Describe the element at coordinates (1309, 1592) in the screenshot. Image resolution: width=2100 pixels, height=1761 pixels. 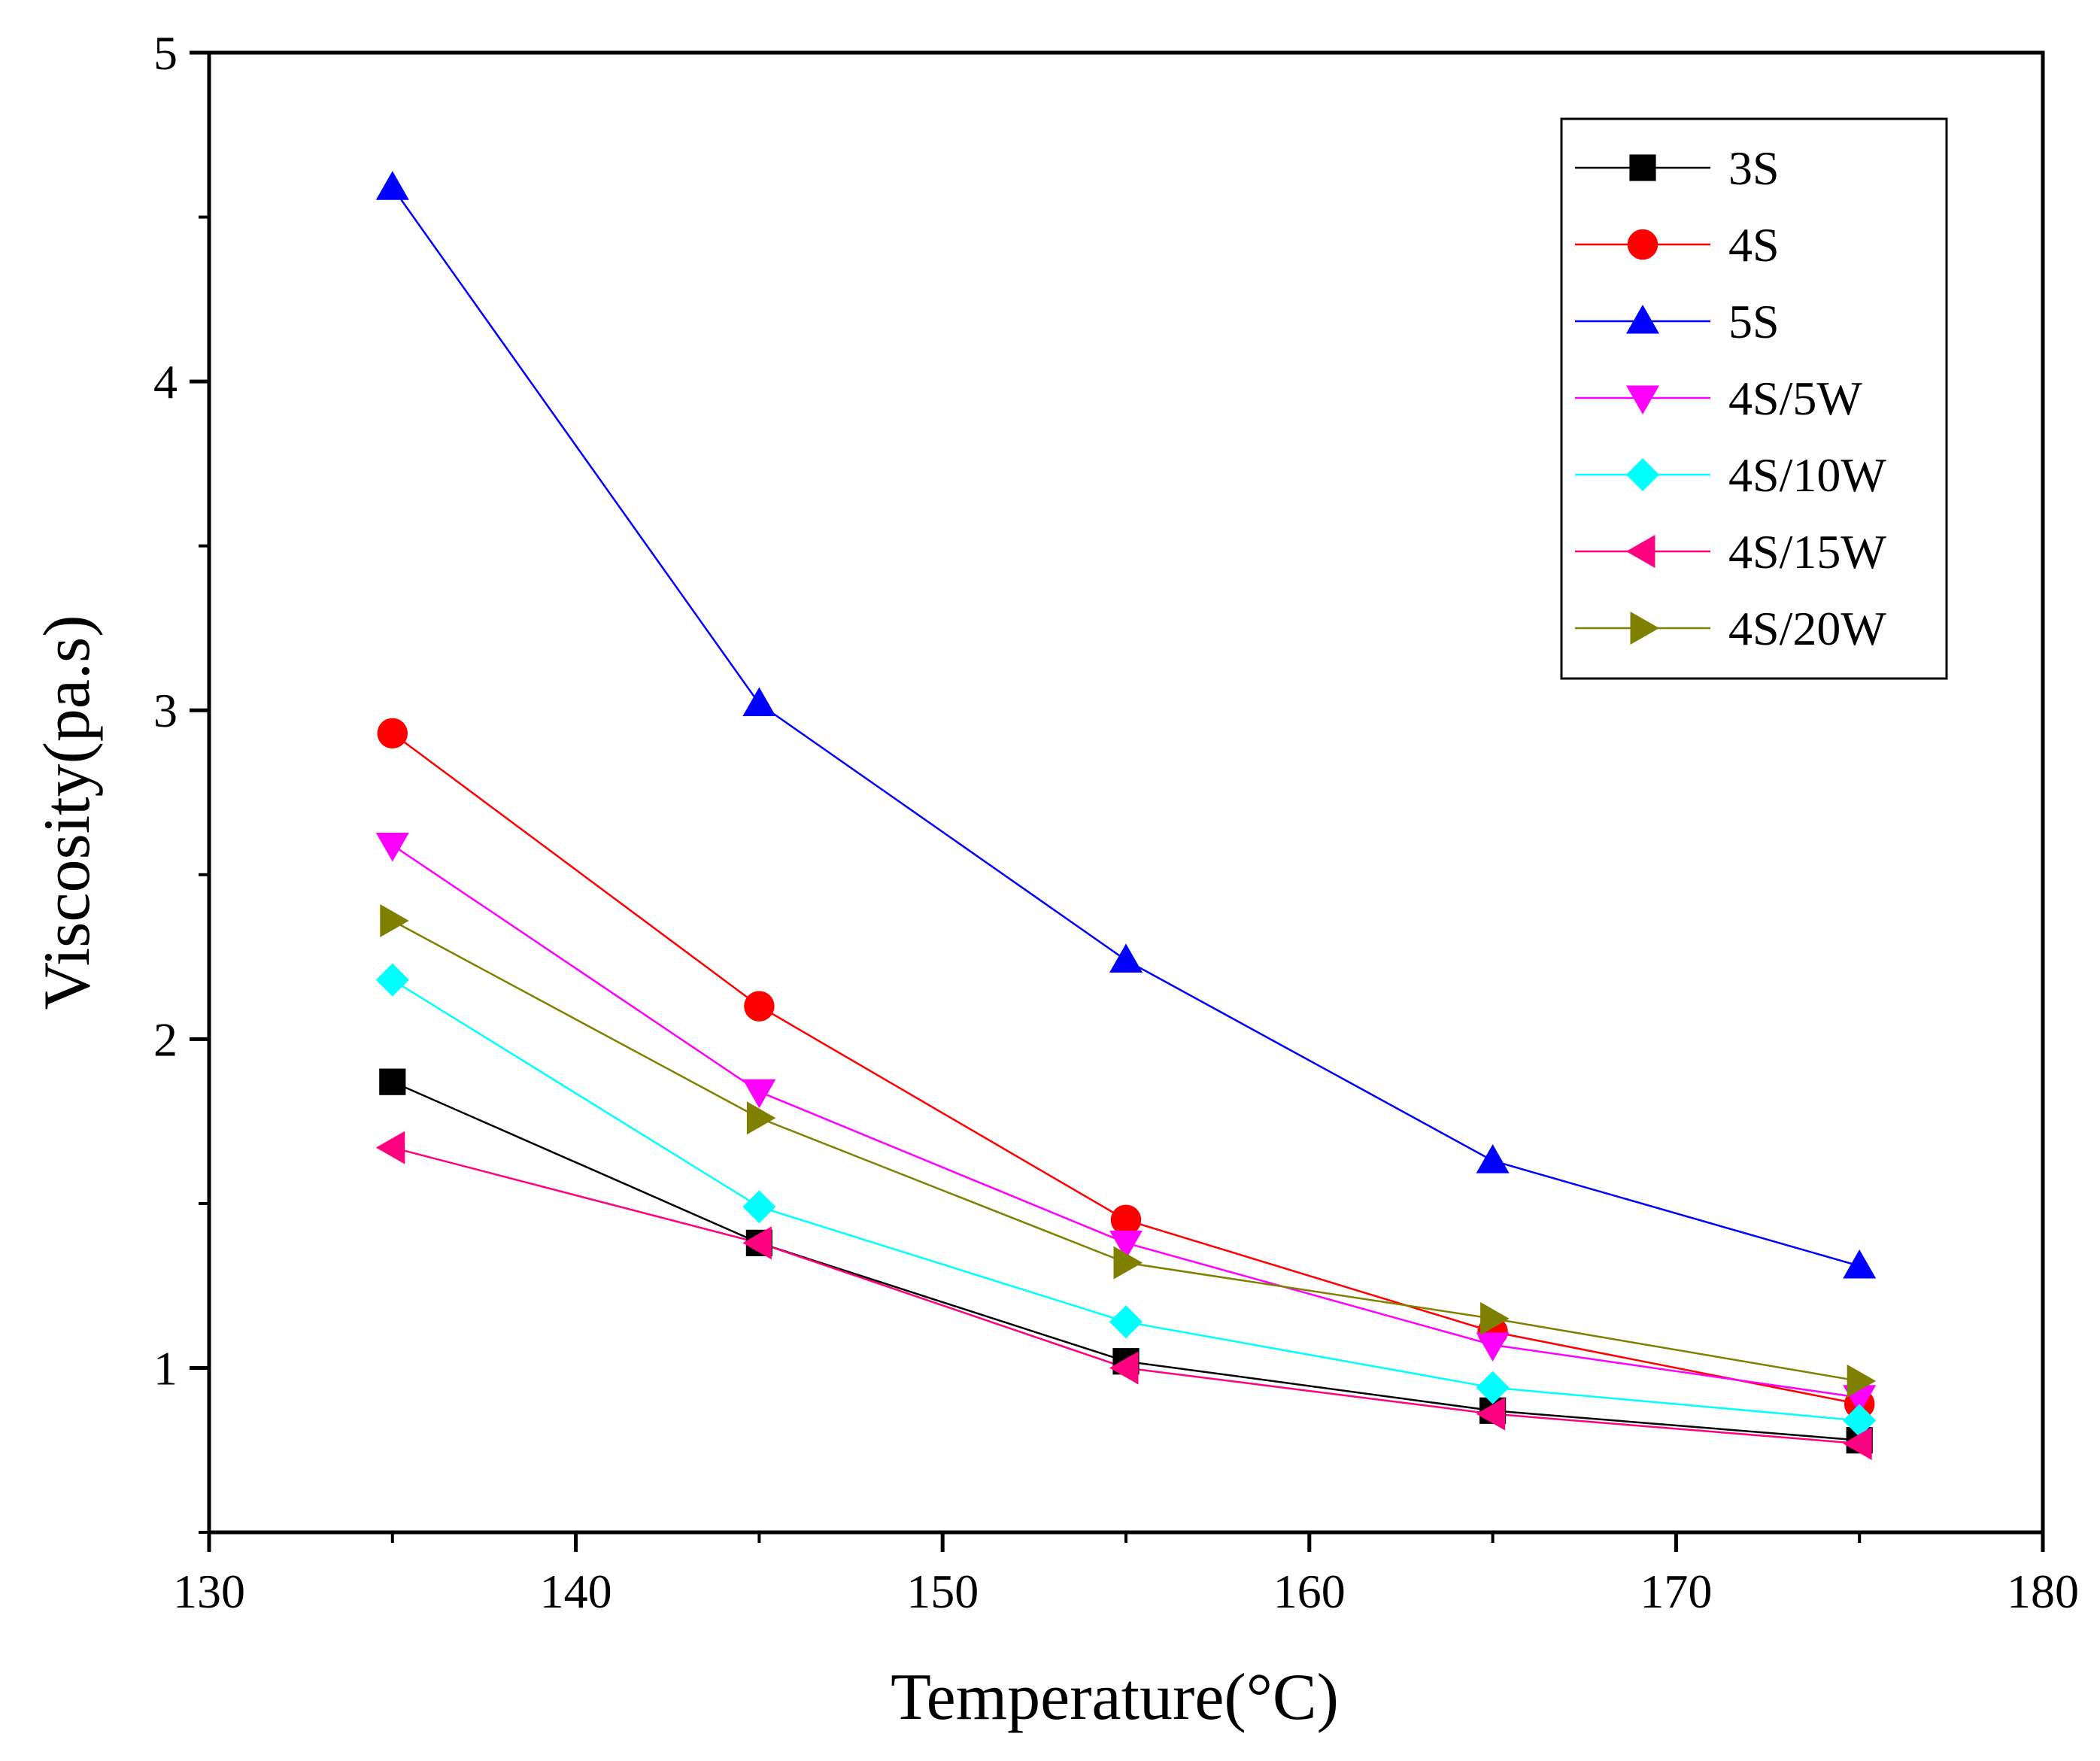
I see `x-tick-label: 160` at that location.